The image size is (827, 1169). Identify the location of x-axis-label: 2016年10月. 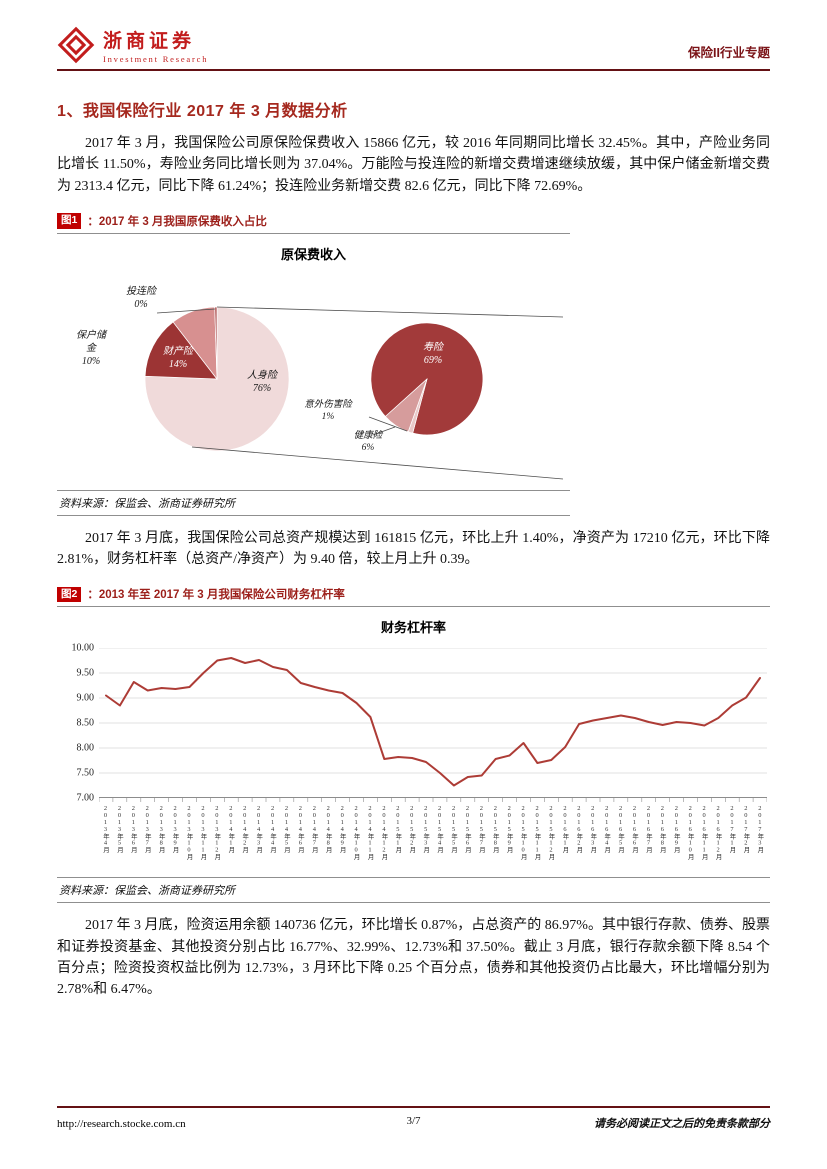
(690, 833).